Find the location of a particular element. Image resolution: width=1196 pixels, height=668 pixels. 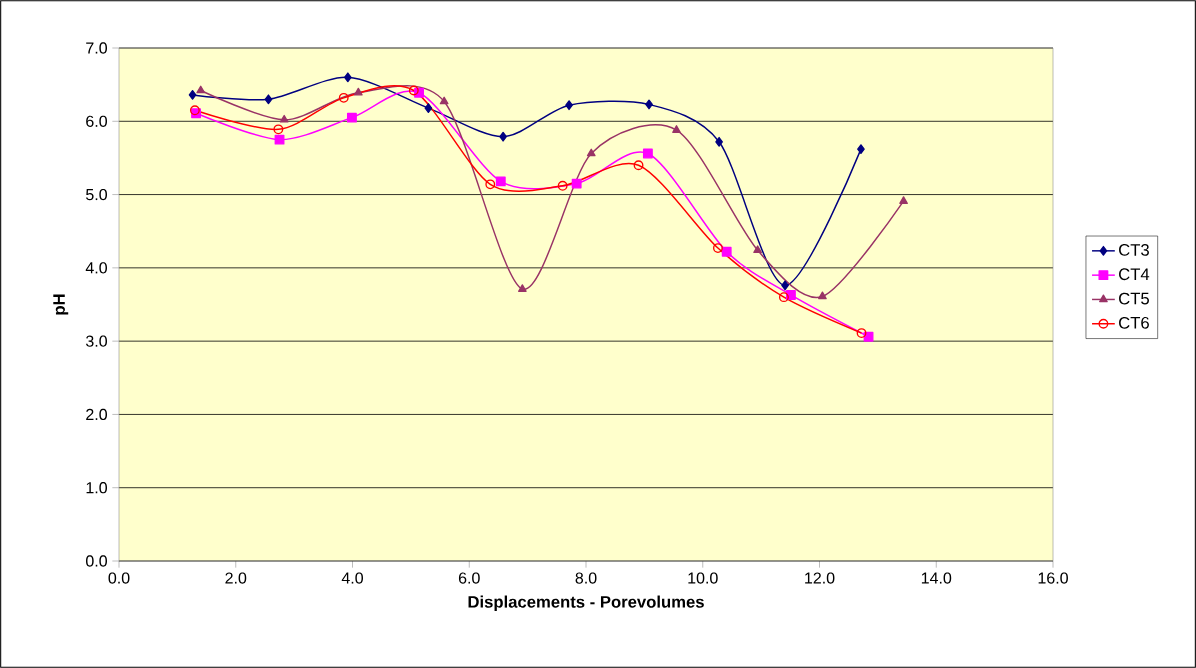

legend-label: CT5 is located at coordinates (1134, 298).